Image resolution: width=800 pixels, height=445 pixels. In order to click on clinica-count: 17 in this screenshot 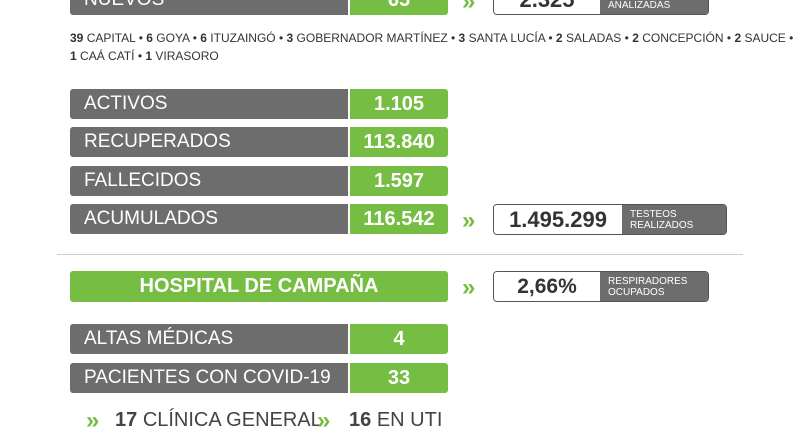, I will do `click(126, 420)`.